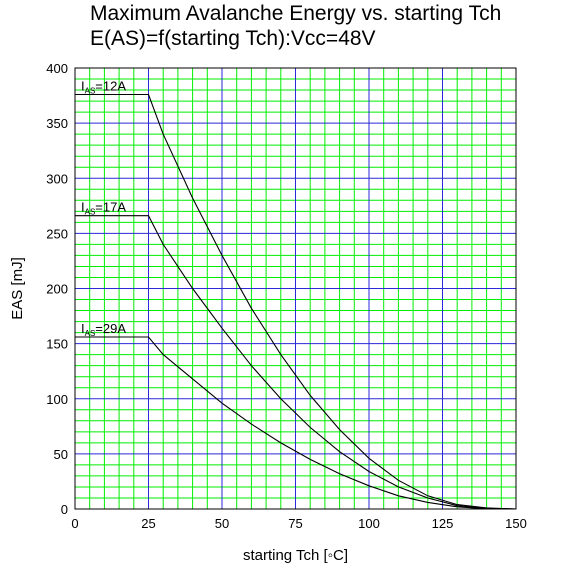 The image size is (582, 568). I want to click on x-tick-label: 150, so click(516, 523).